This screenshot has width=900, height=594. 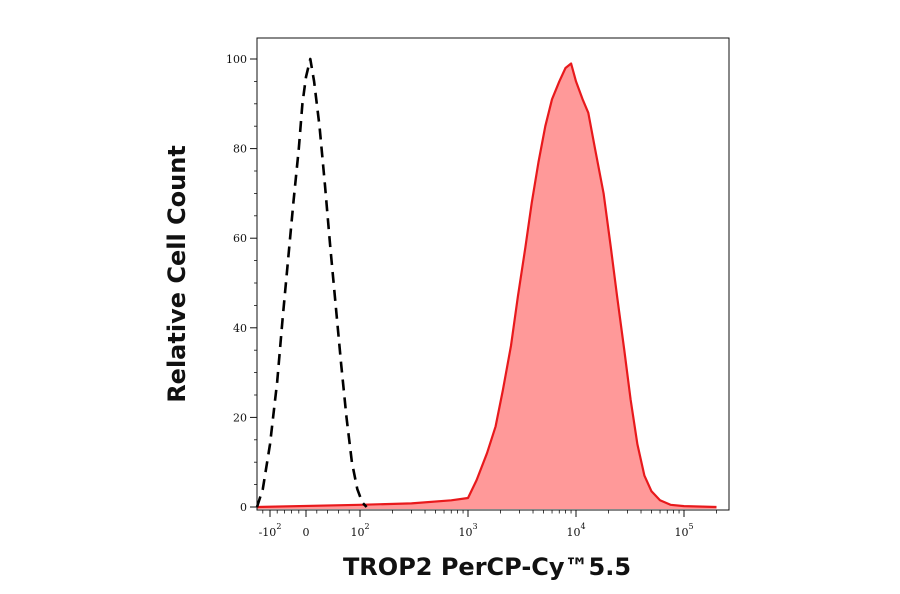 I want to click on x-tick-label: 10⁵, so click(x=683, y=530).